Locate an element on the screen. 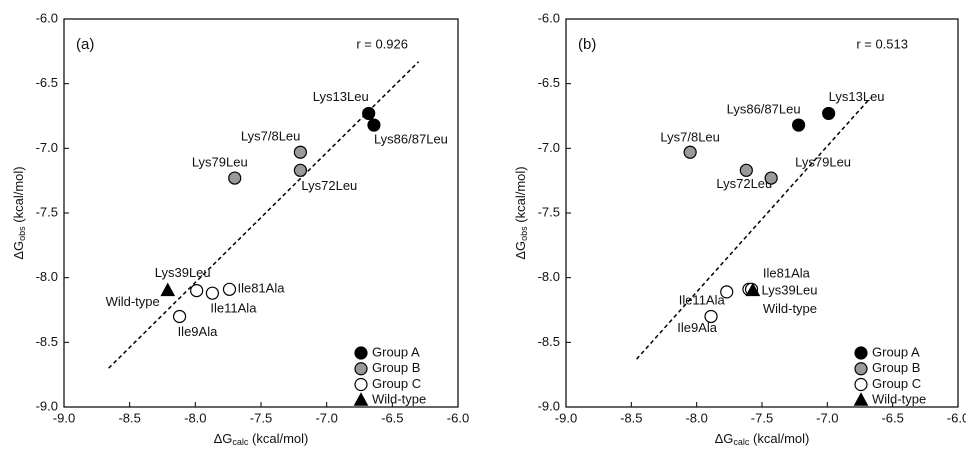 This screenshot has width=966, height=450. x-axis-label-main: ΔG is located at coordinates (223, 438).